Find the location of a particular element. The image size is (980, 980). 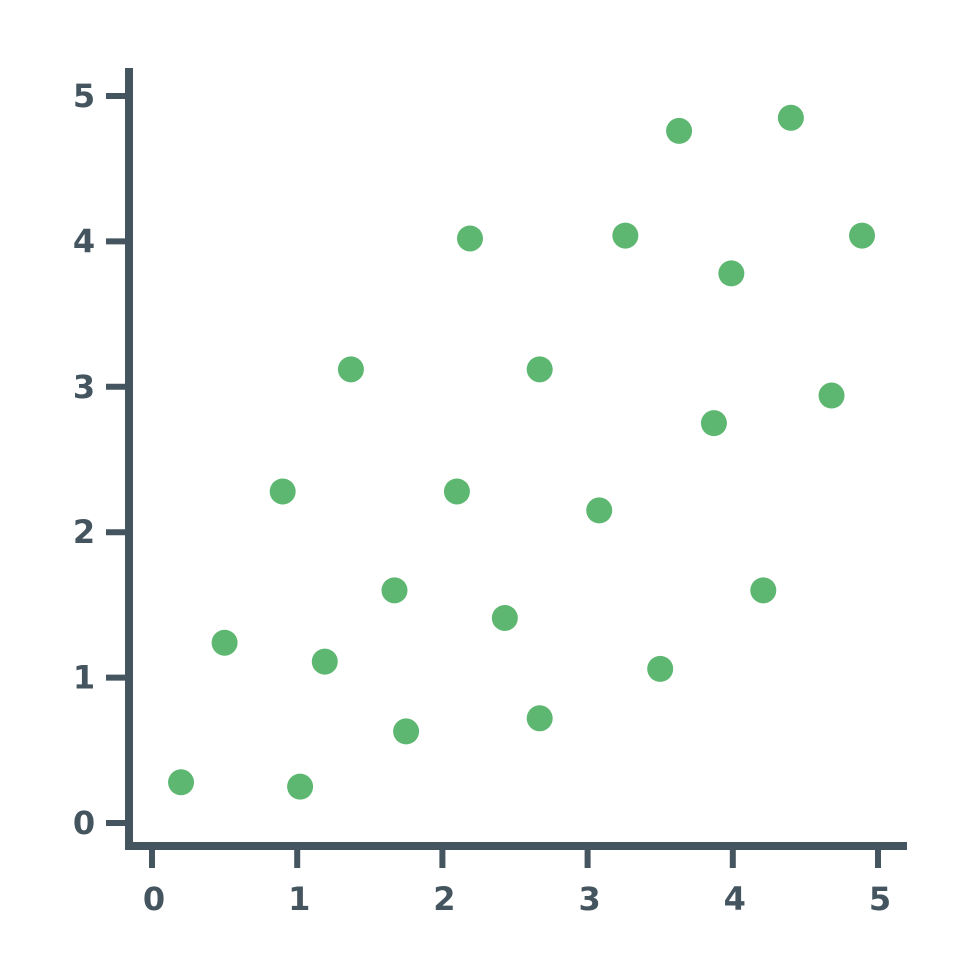

y-tick-label: 0 is located at coordinates (84, 823).